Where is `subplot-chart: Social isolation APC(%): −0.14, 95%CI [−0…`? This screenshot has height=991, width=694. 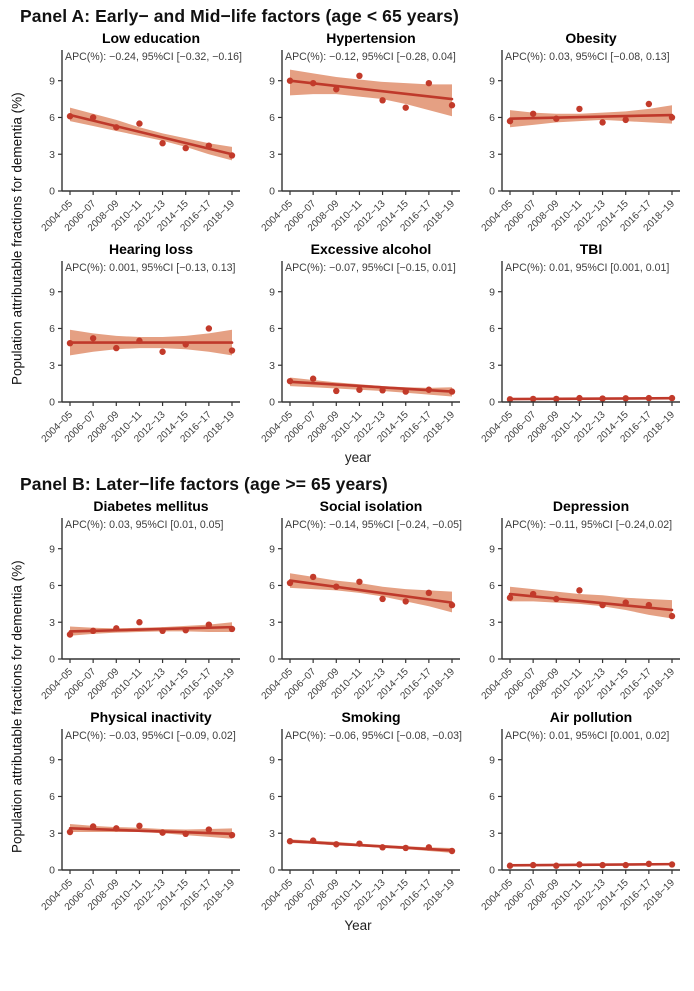 subplot-chart: Social isolation APC(%): −0.14, 95%CI [−0… is located at coordinates (361, 600).